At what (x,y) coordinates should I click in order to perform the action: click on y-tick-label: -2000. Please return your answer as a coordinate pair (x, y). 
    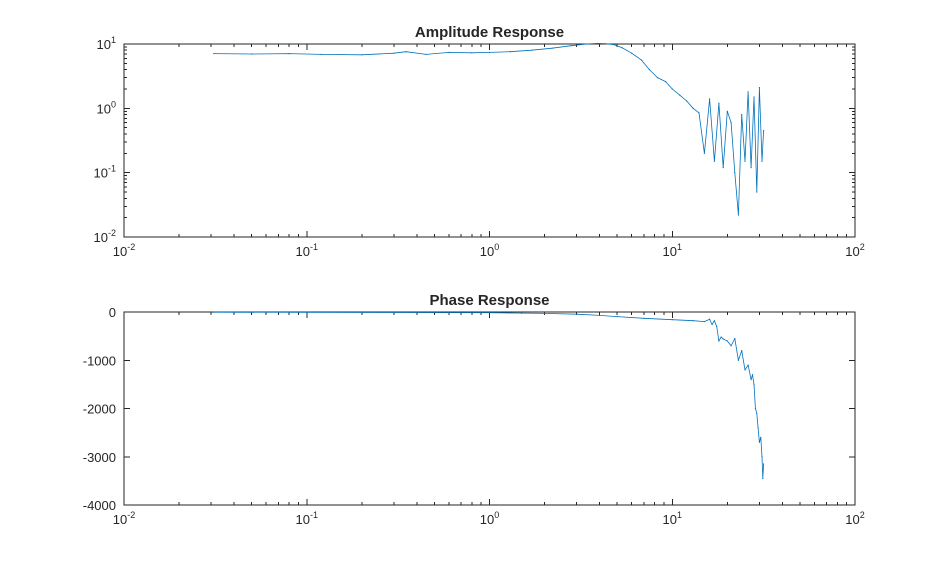
    Looking at the image, I should click on (99, 409).